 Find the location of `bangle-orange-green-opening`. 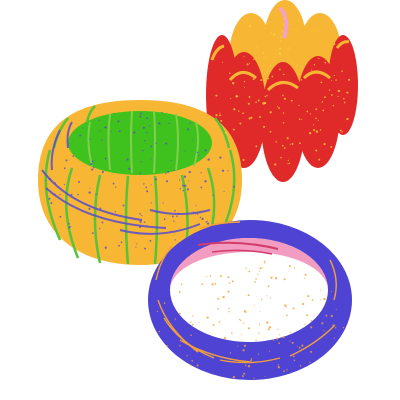

bangle-orange-green-opening is located at coordinates (140, 143).